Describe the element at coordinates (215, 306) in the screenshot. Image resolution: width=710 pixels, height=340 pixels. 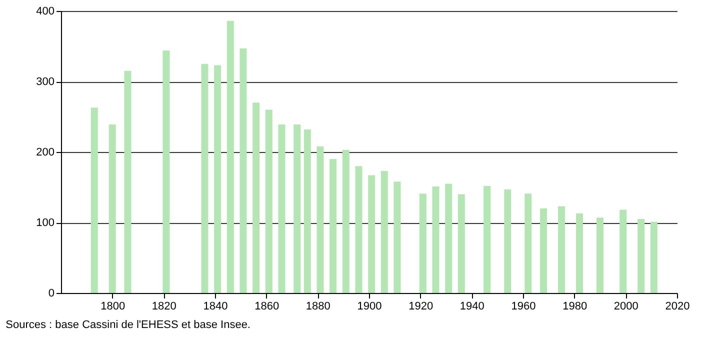
I see `x-tick-label: 1840` at that location.